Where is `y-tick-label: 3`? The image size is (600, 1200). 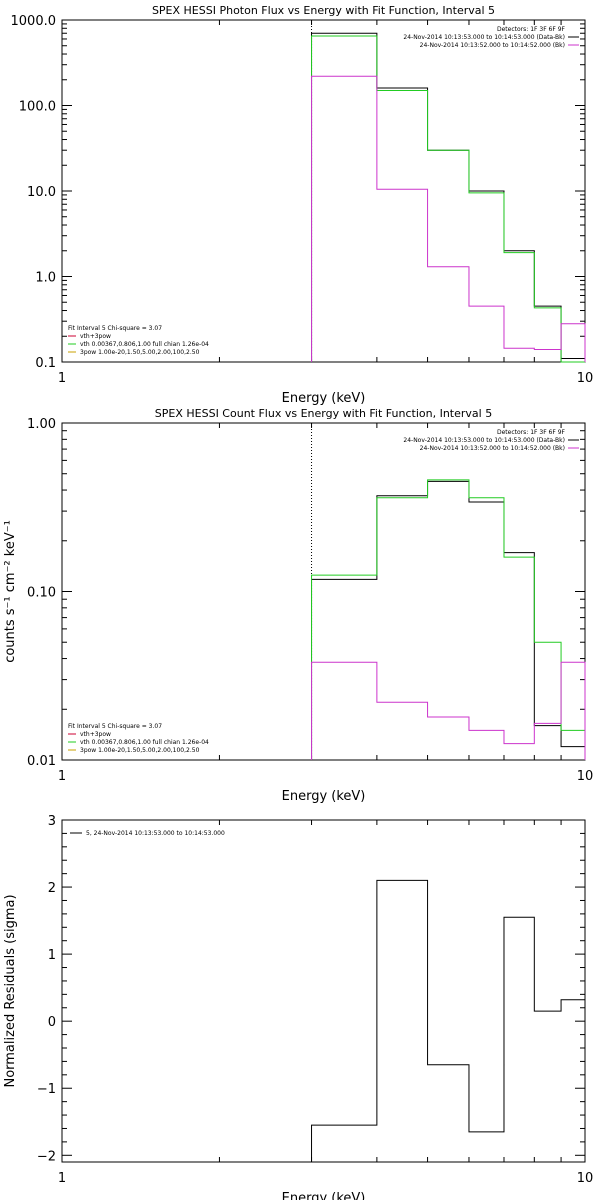
y-tick-label: 3 is located at coordinates (52, 821).